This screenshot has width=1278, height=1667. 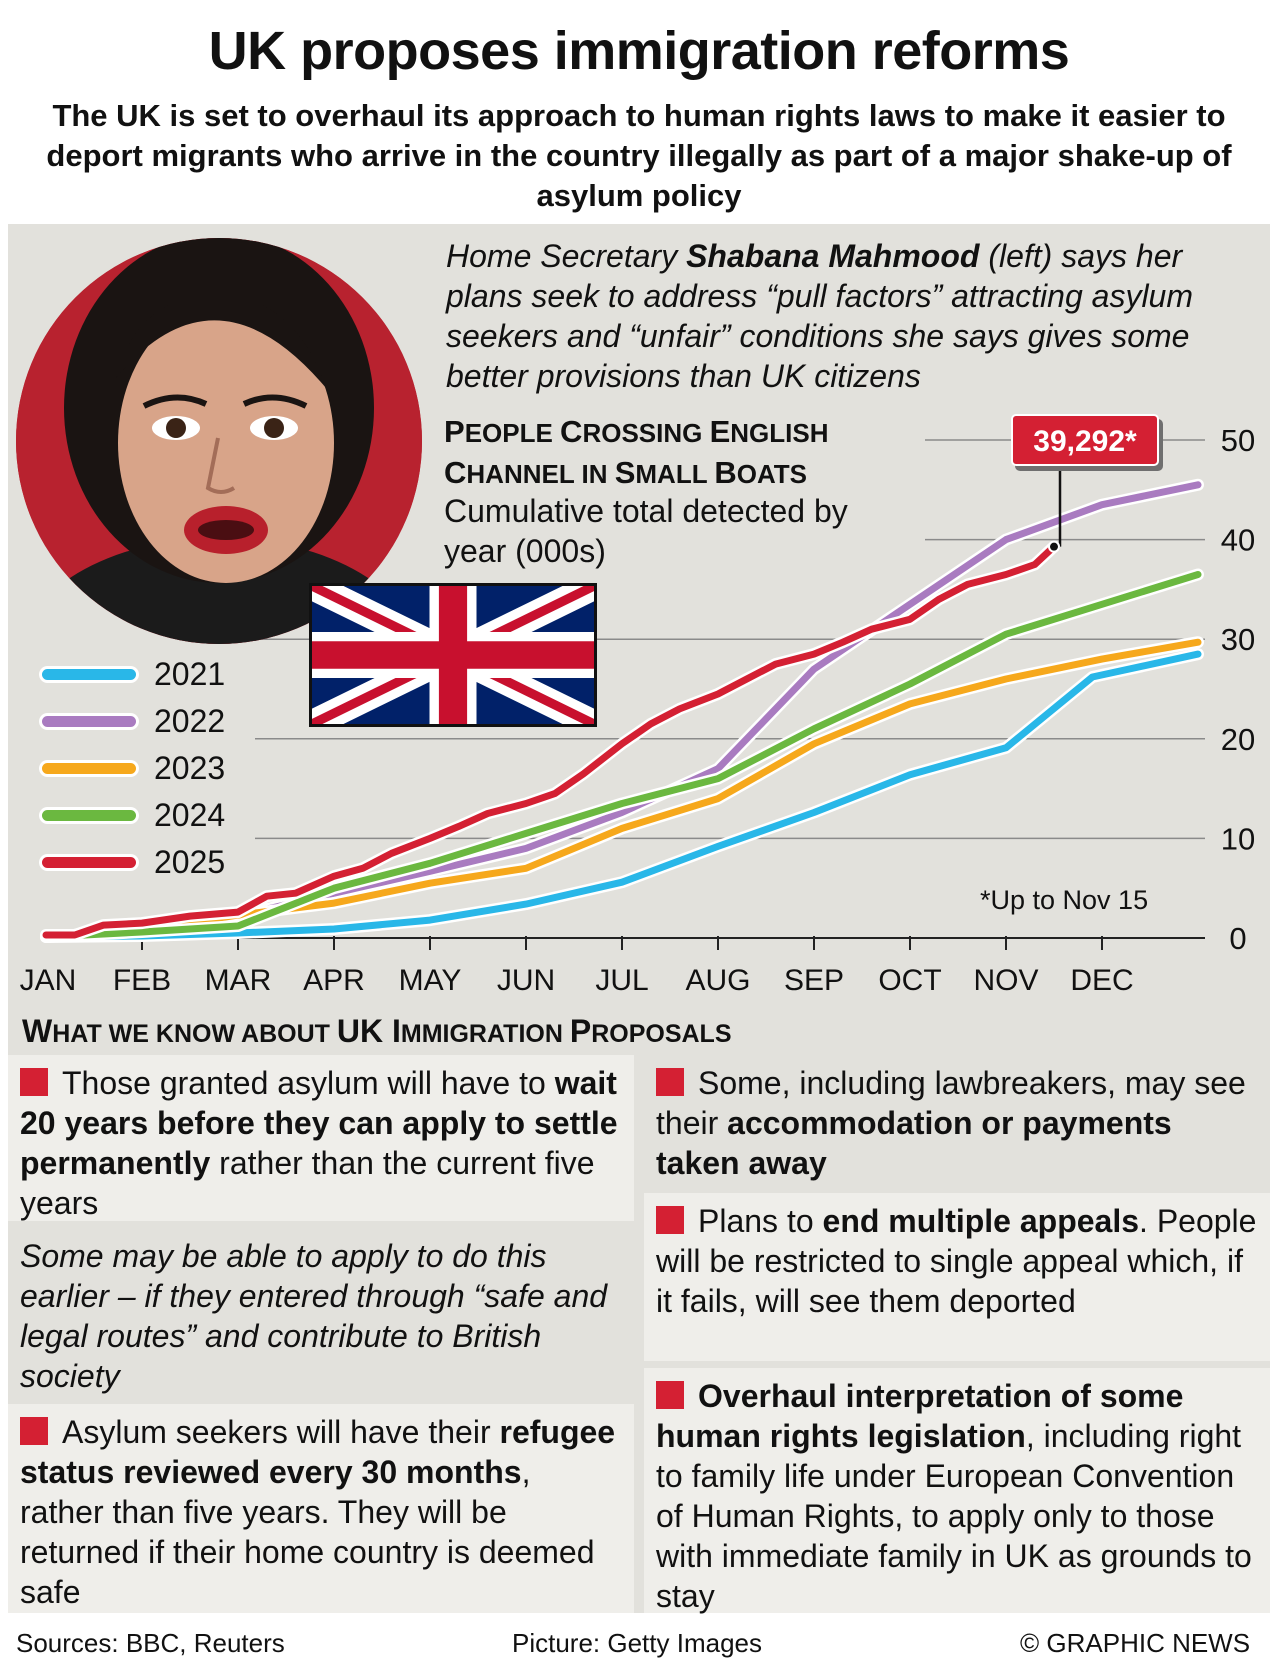 What do you see at coordinates (814, 980) in the screenshot?
I see `x-tick-label: SEP` at bounding box center [814, 980].